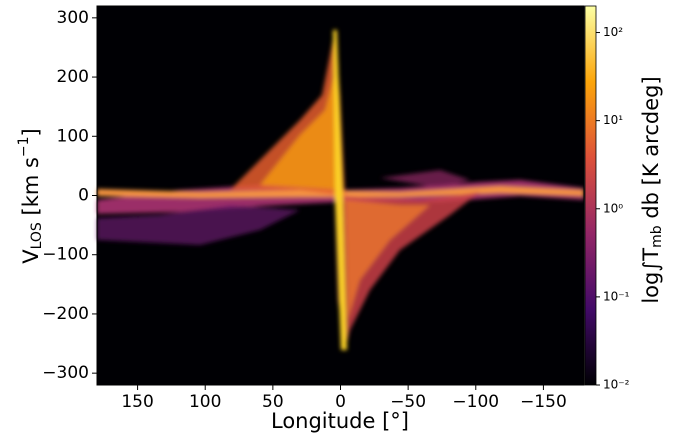 The width and height of the screenshot is (680, 441). Describe the element at coordinates (651, 150) in the screenshot. I see `cb-label-end: db [K arcdeg]` at that location.